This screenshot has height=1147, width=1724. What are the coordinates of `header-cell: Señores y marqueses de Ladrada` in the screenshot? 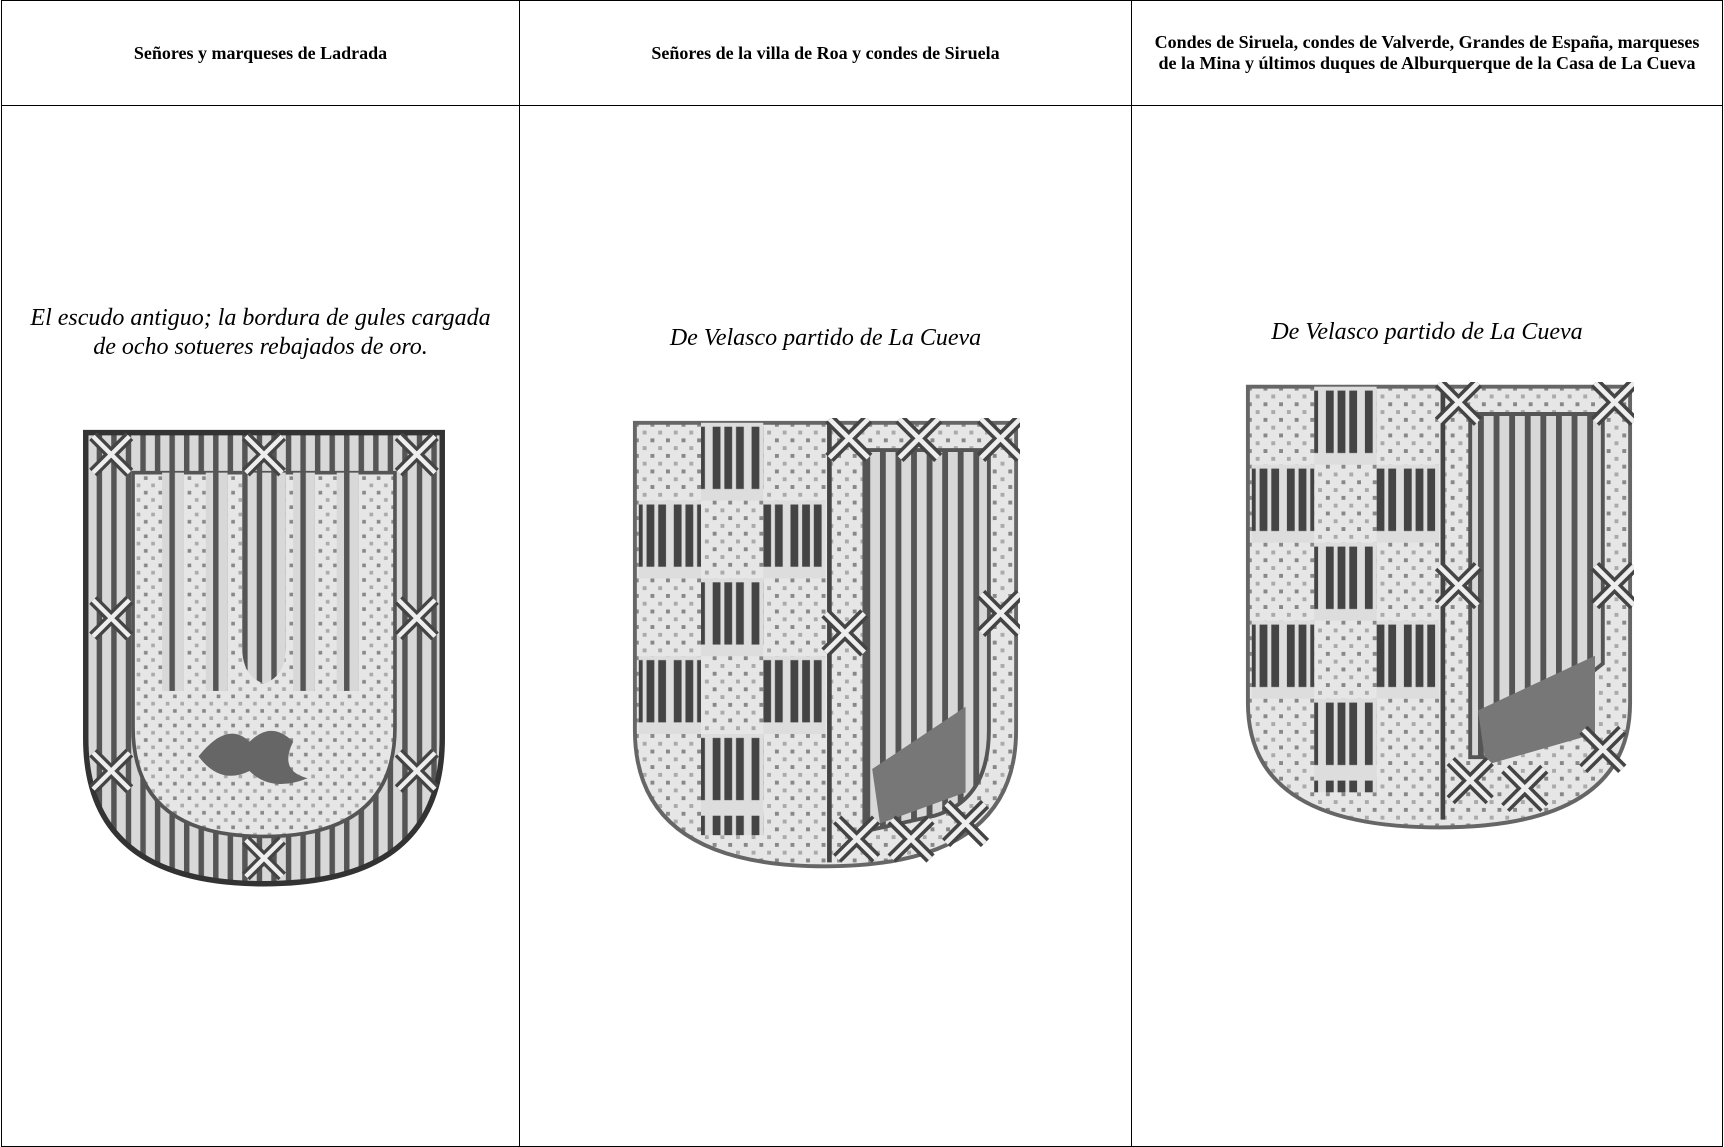 It's located at (260, 53).